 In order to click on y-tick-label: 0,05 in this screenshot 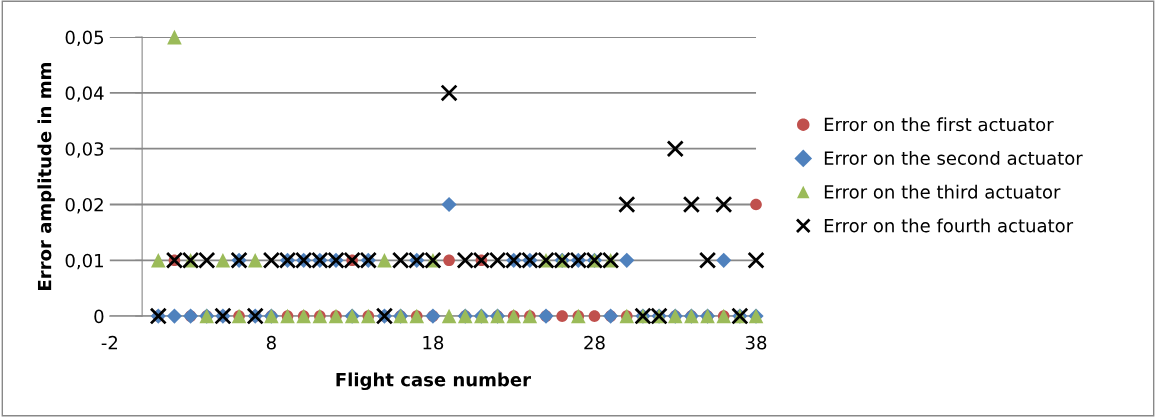, I will do `click(84, 38)`.